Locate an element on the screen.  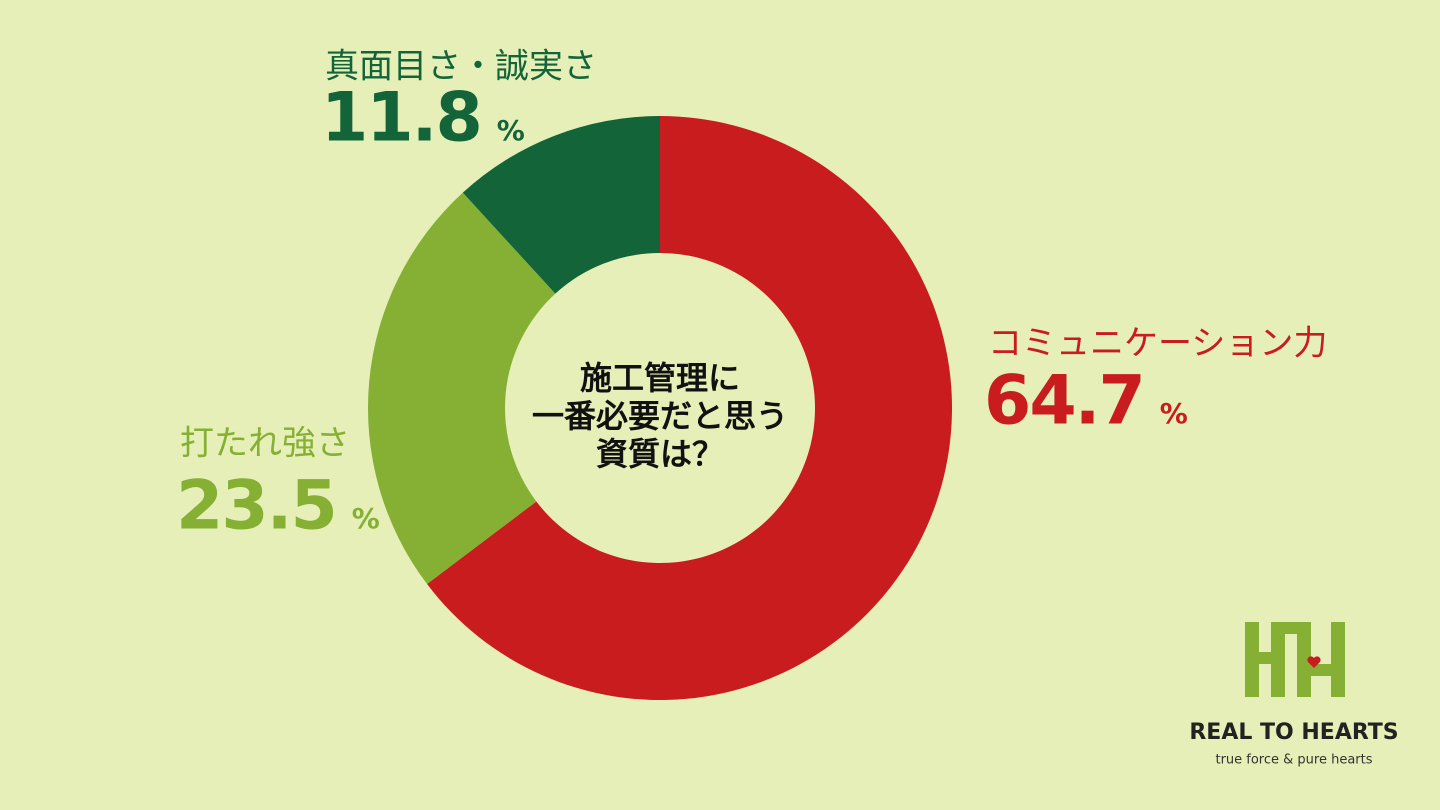
value-label: 64.7 is located at coordinates (1064, 401).